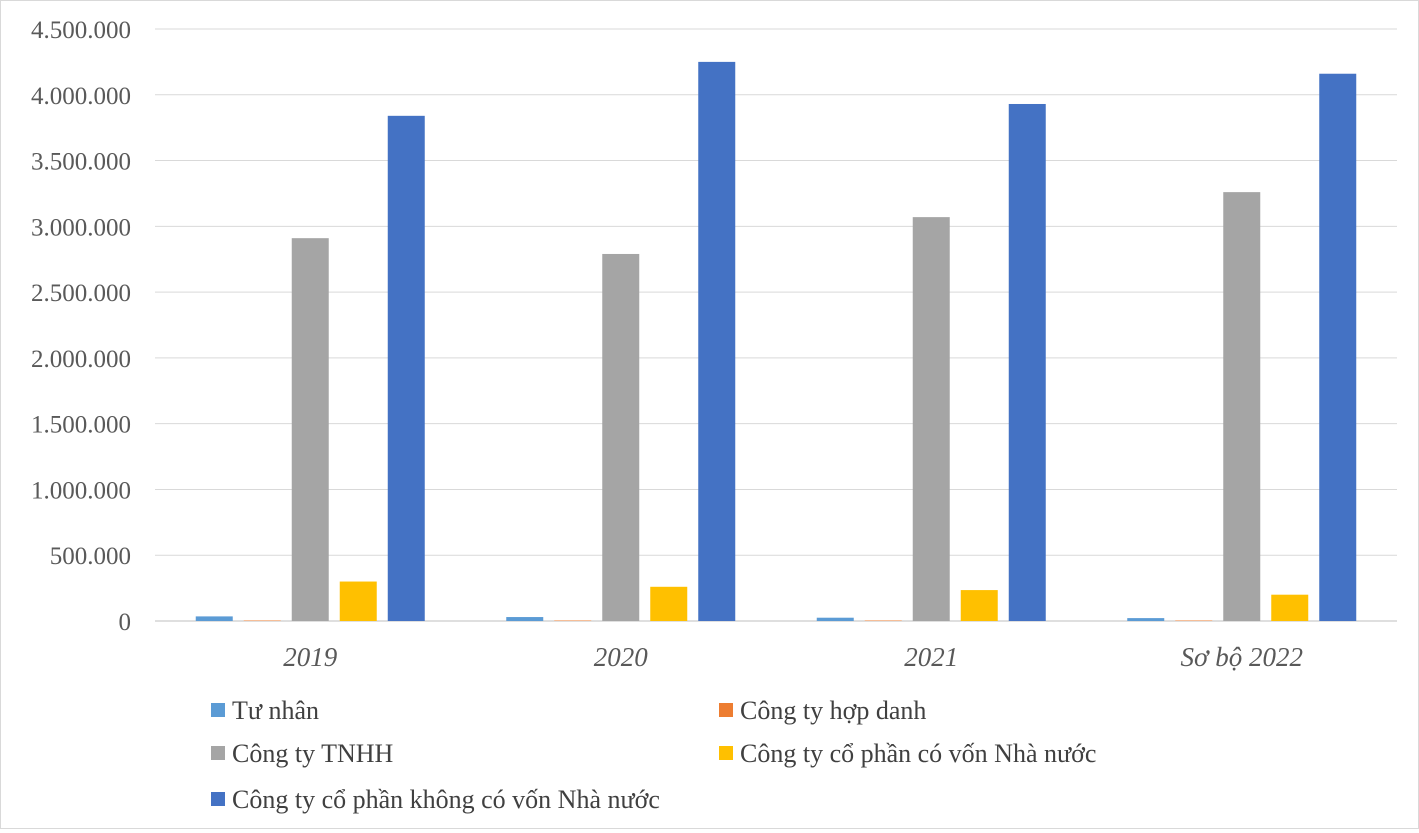 The width and height of the screenshot is (1419, 833). Describe the element at coordinates (621, 657) in the screenshot. I see `x-tick-label: 2020` at that location.